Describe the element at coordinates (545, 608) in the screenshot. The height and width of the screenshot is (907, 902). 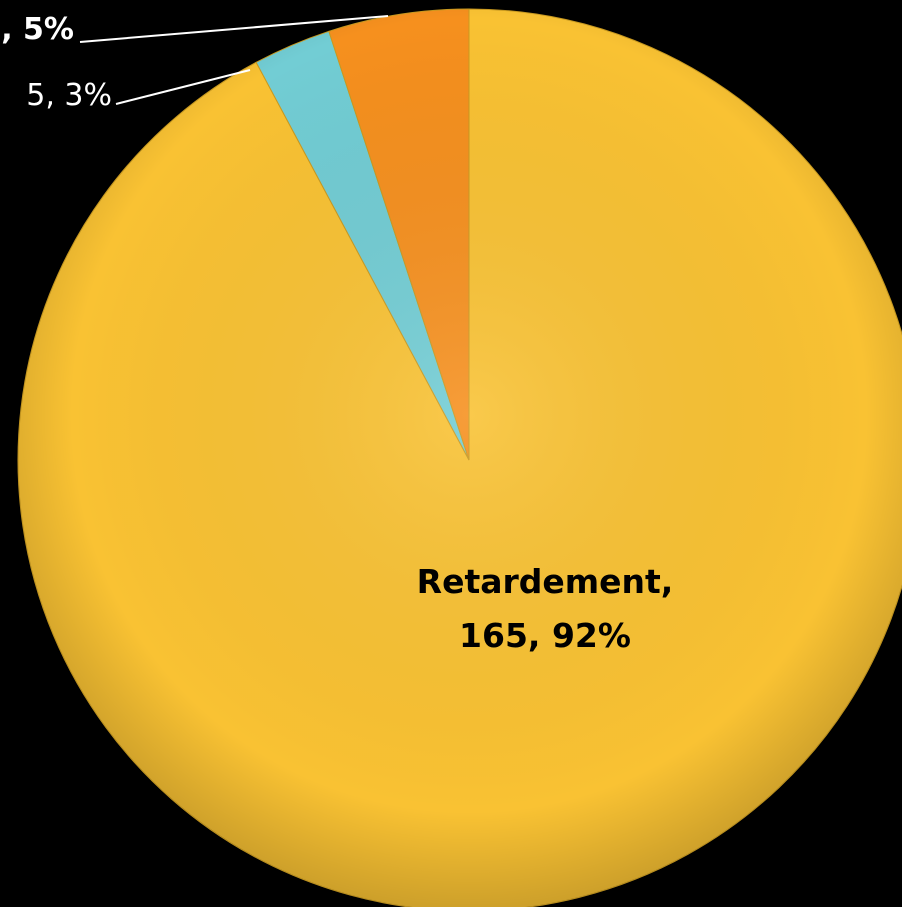
I see `data-label: Retardement, 165, 92%` at that location.